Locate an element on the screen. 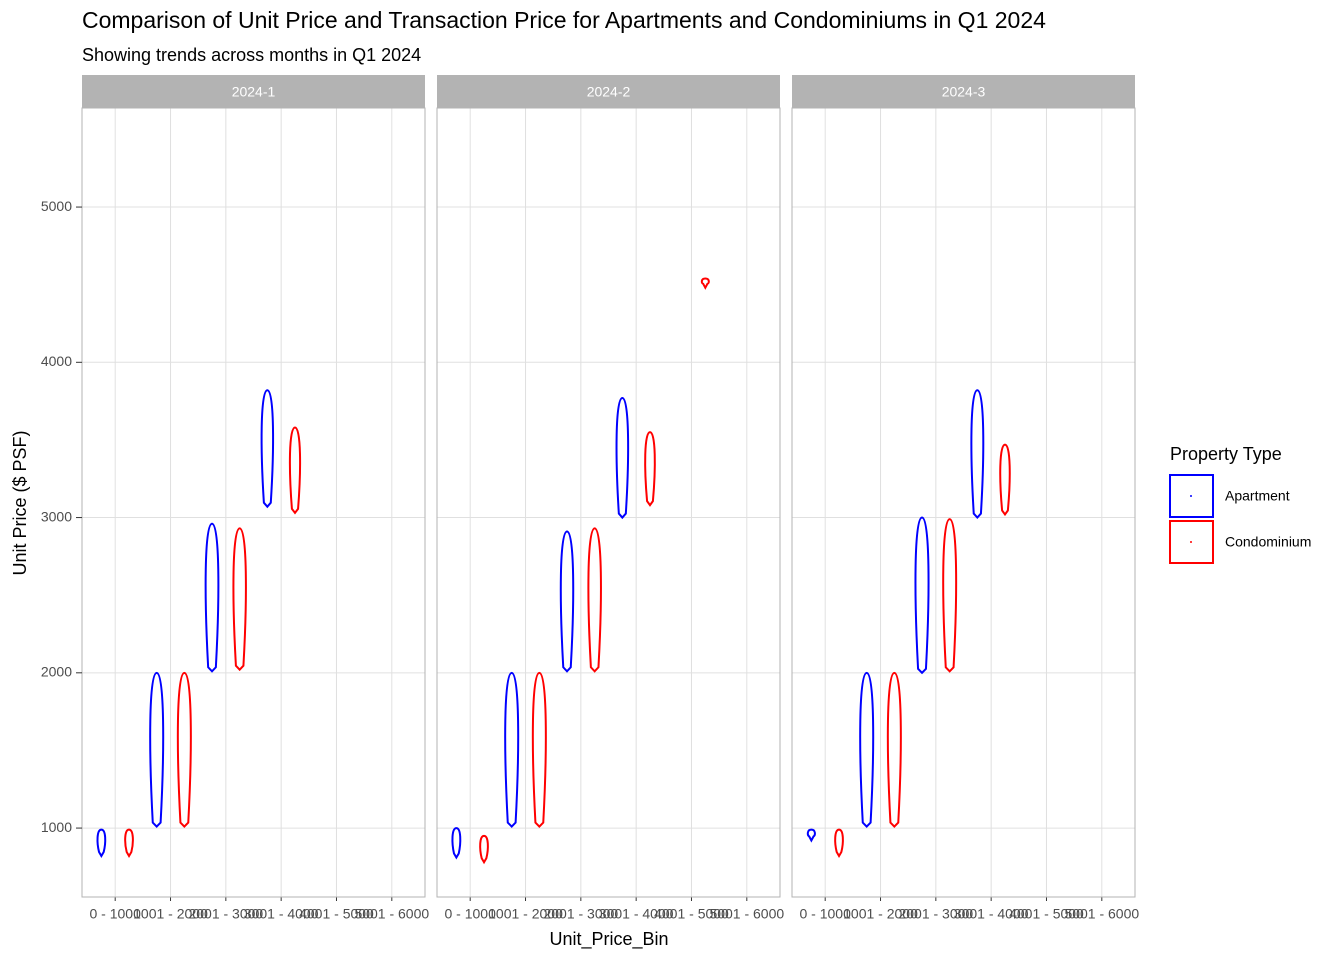  y-tick-label: 2000 is located at coordinates (56, 672).